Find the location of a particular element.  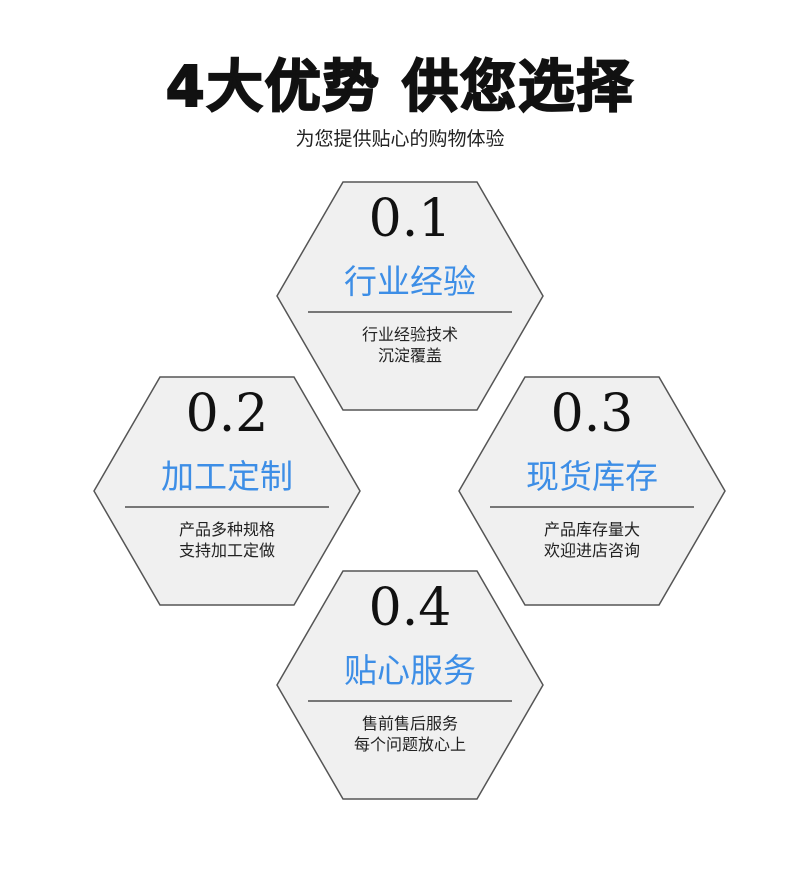

page-title: 4大优势 供您选择 is located at coordinates (400, 87).